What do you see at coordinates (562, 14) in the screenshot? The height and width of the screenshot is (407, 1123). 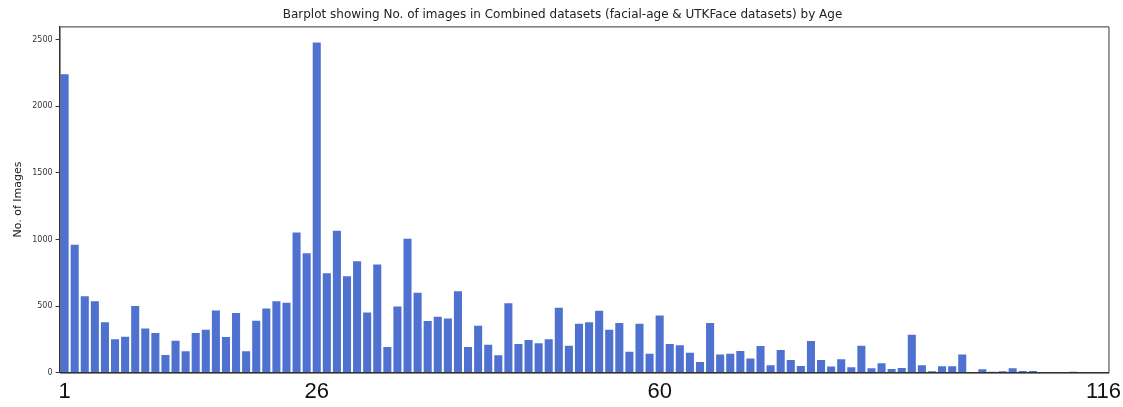 I see `chart-title: Barplot showing No. of images in Combined datasets (facial-age & UTKFace datasets) by Age` at bounding box center [562, 14].